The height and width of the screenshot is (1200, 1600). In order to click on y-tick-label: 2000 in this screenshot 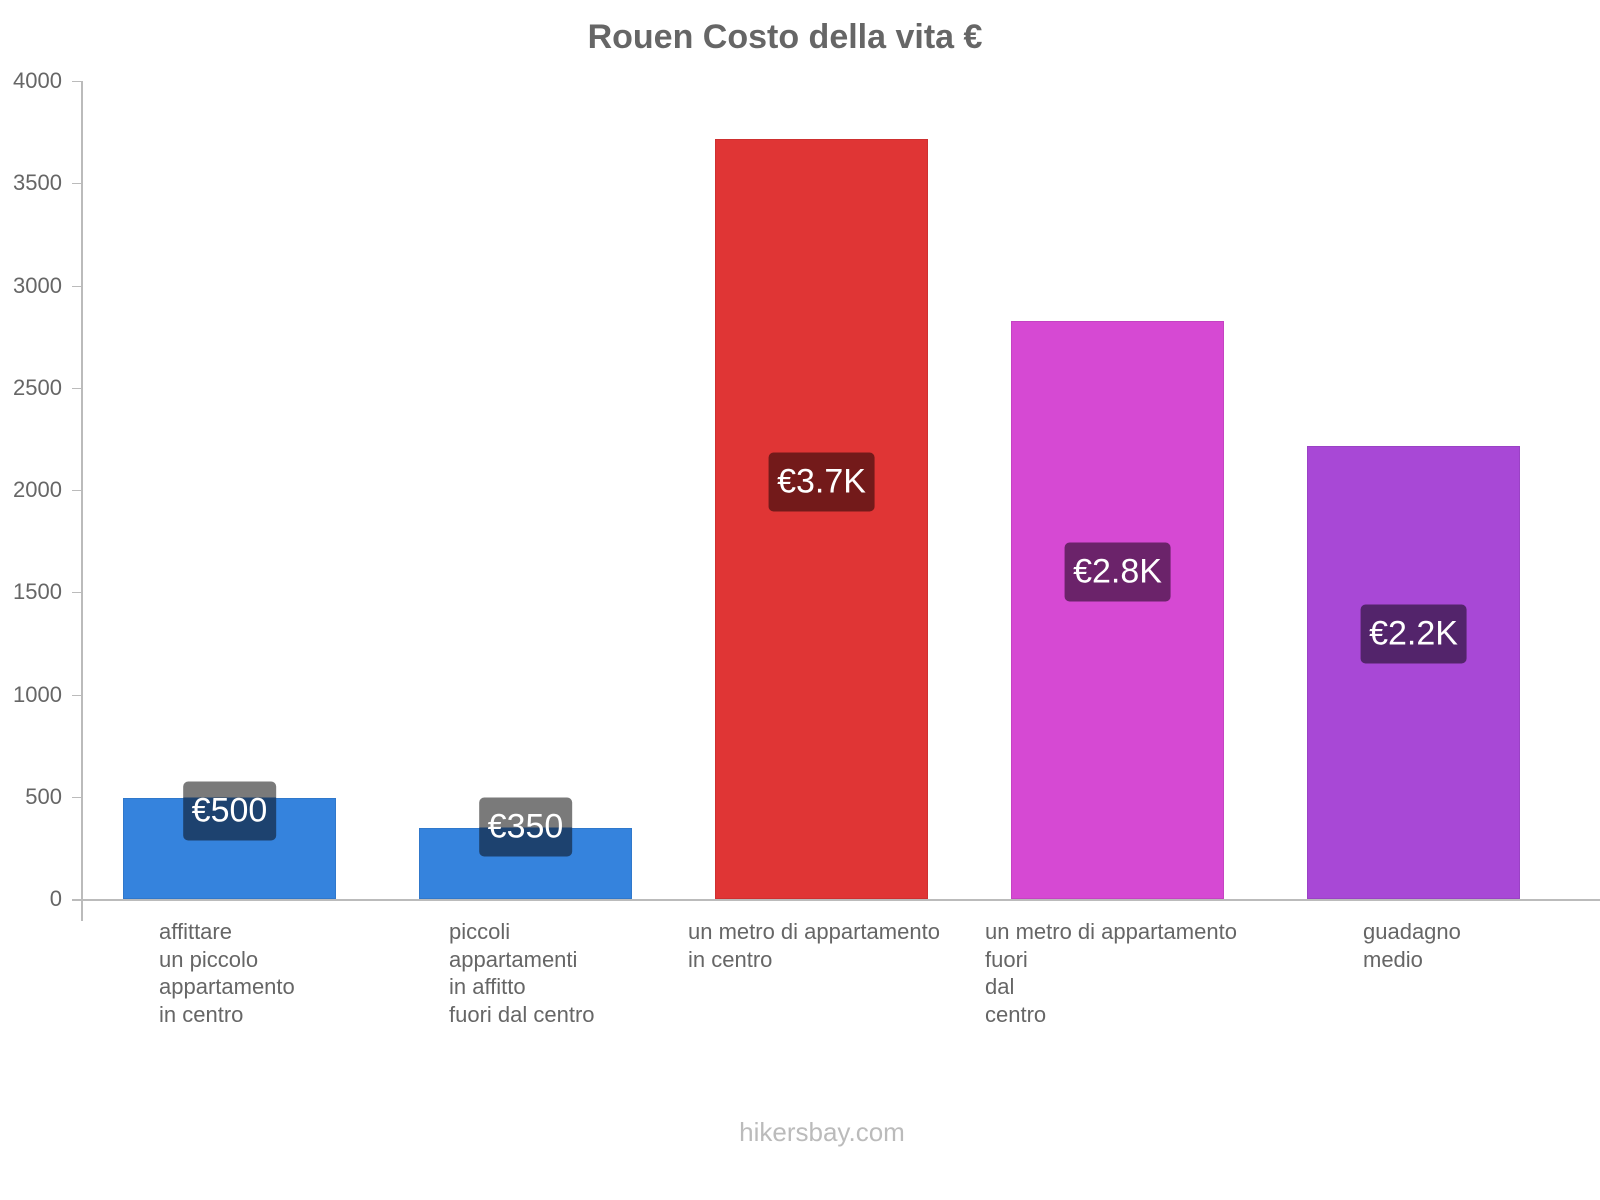, I will do `click(37, 489)`.